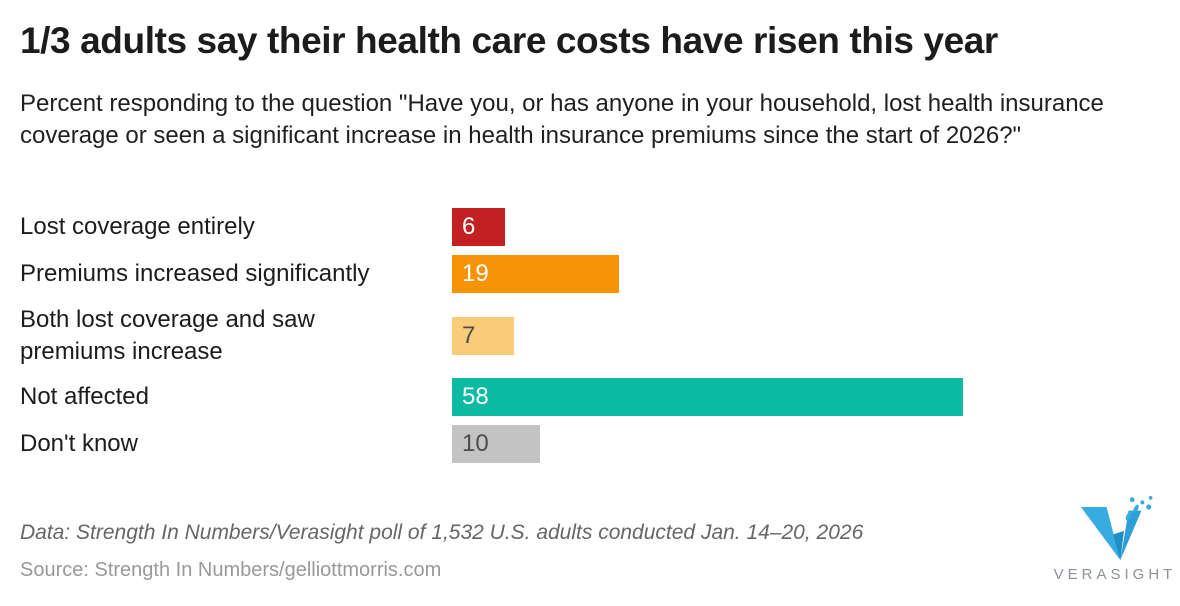 Image resolution: width=1180 pixels, height=606 pixels. Describe the element at coordinates (478, 227) in the screenshot. I see `bar: 6` at that location.